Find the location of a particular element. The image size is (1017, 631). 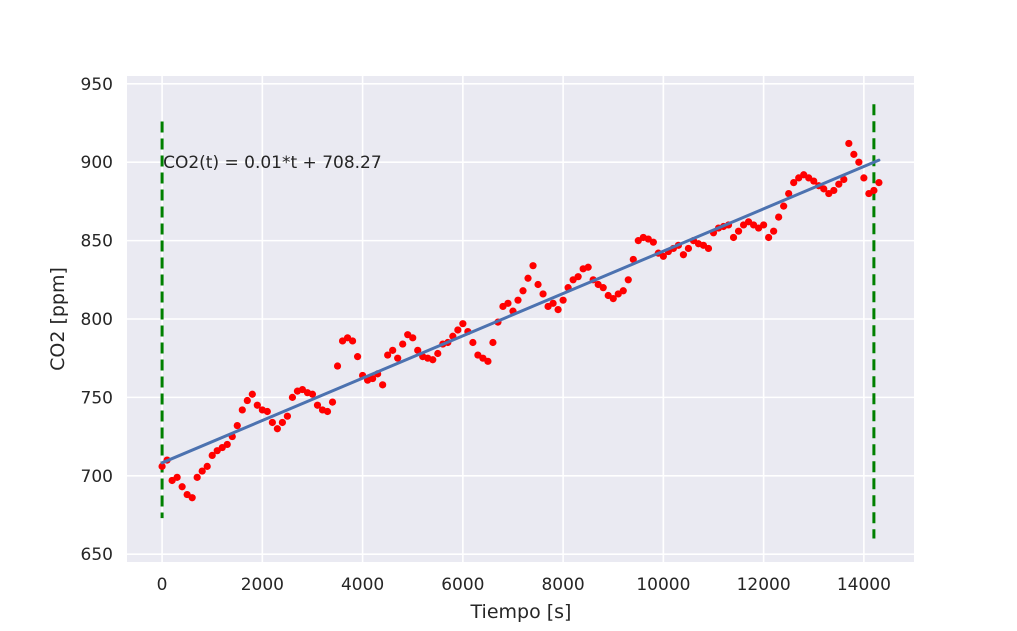

fit-equation-annotation: CO2(t) = 0.01*t + 708.27 is located at coordinates (272, 163).